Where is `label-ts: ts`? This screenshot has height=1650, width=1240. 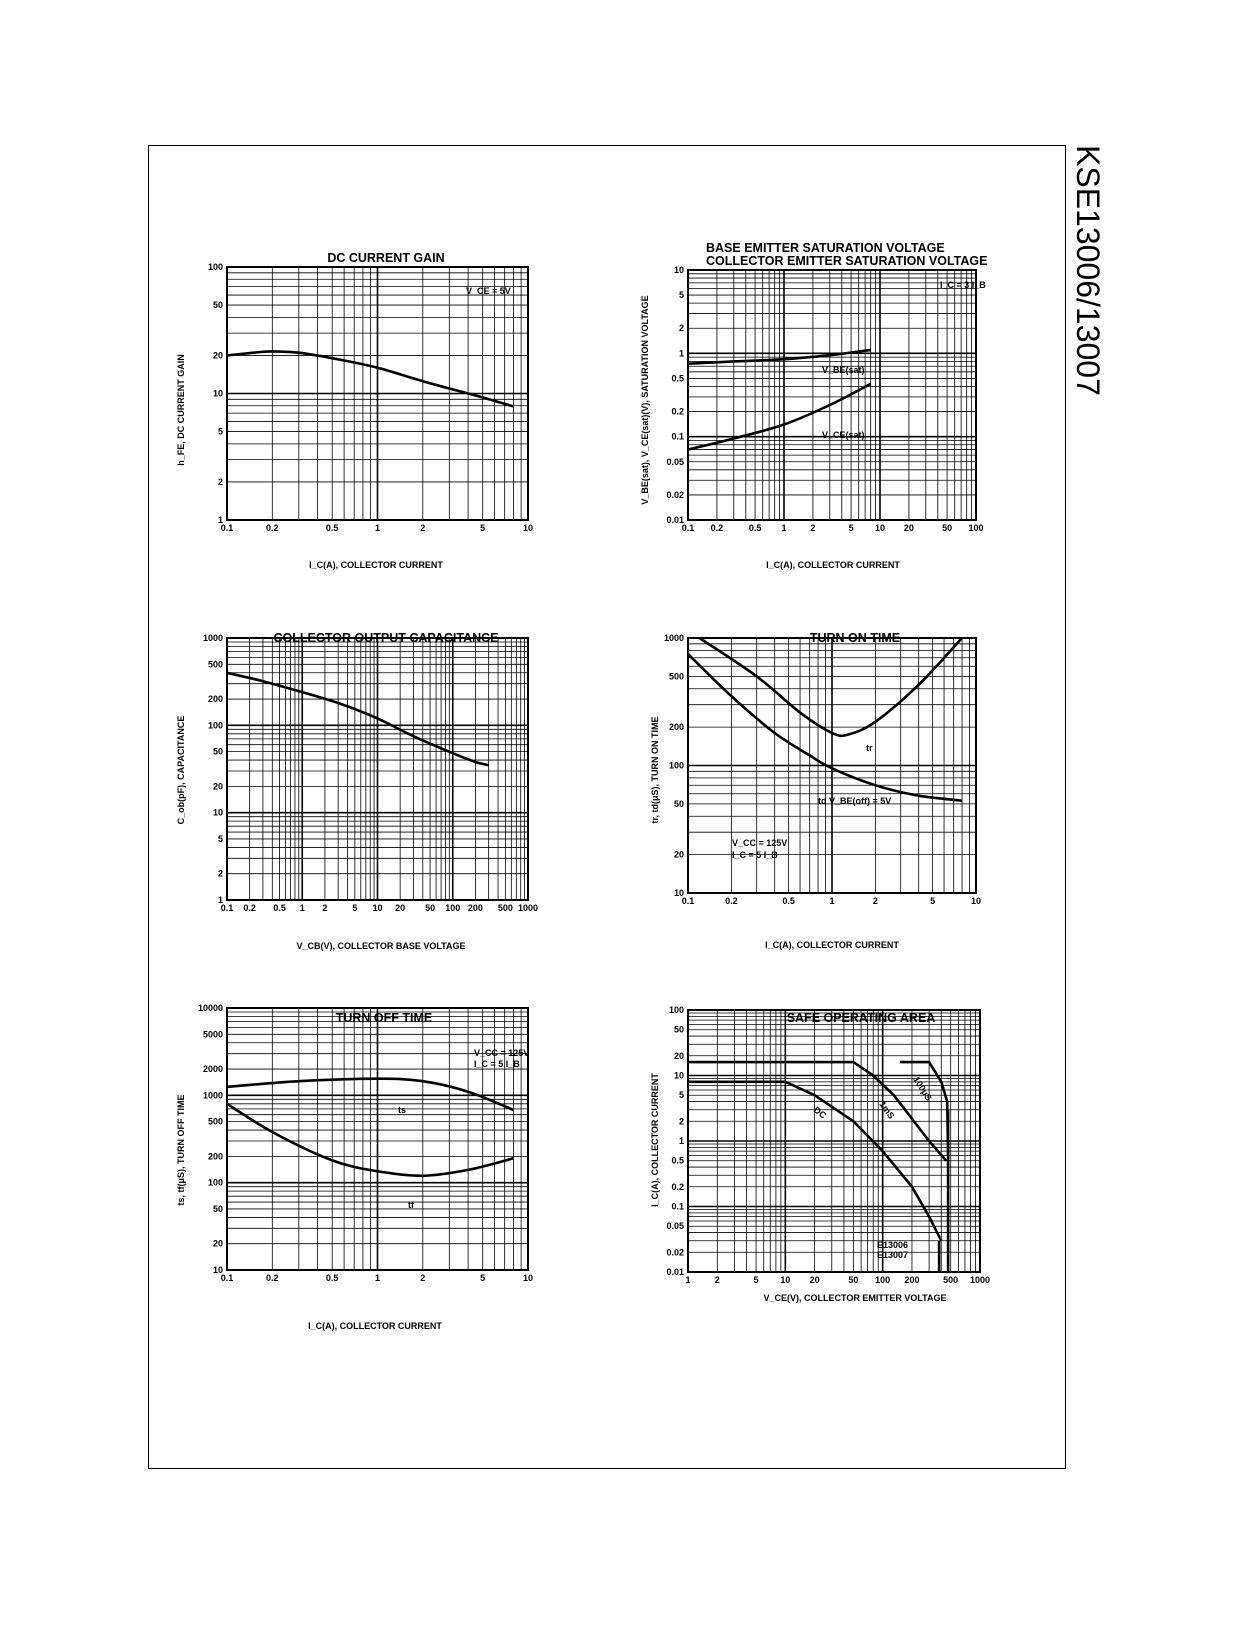
label-ts: ts is located at coordinates (402, 1110).